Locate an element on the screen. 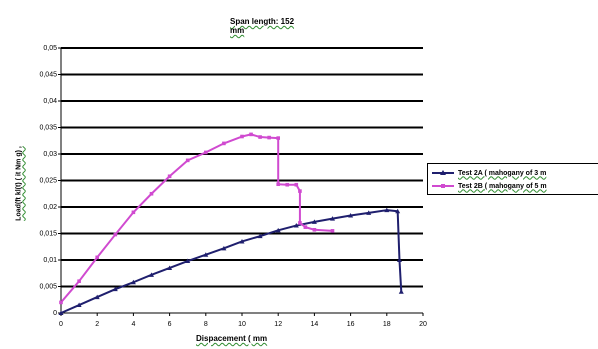 The image size is (598, 349). chart-title-text: Span length: 152 mm is located at coordinates (262, 26).